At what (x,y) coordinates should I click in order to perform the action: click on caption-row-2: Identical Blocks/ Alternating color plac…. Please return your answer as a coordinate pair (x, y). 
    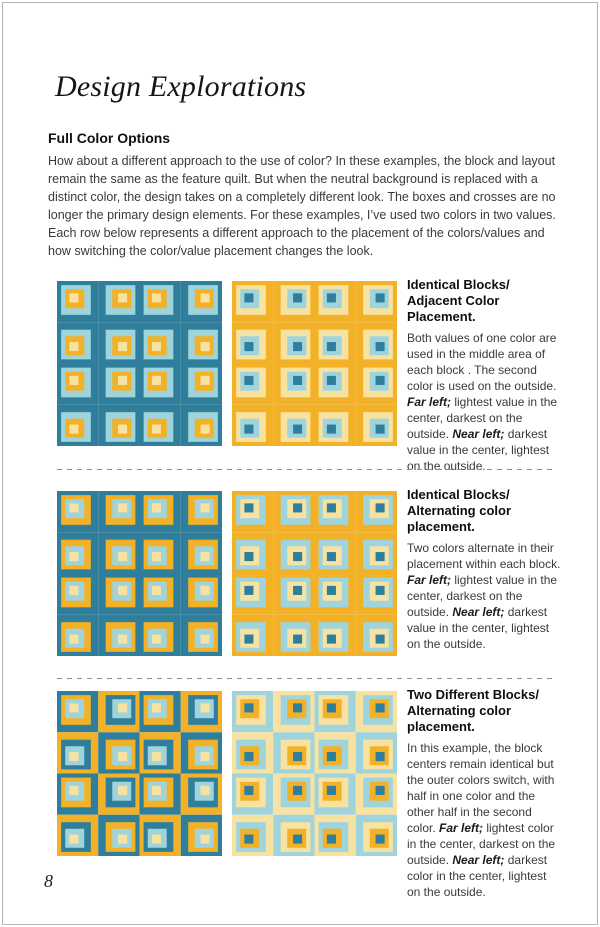
    Looking at the image, I should click on (485, 569).